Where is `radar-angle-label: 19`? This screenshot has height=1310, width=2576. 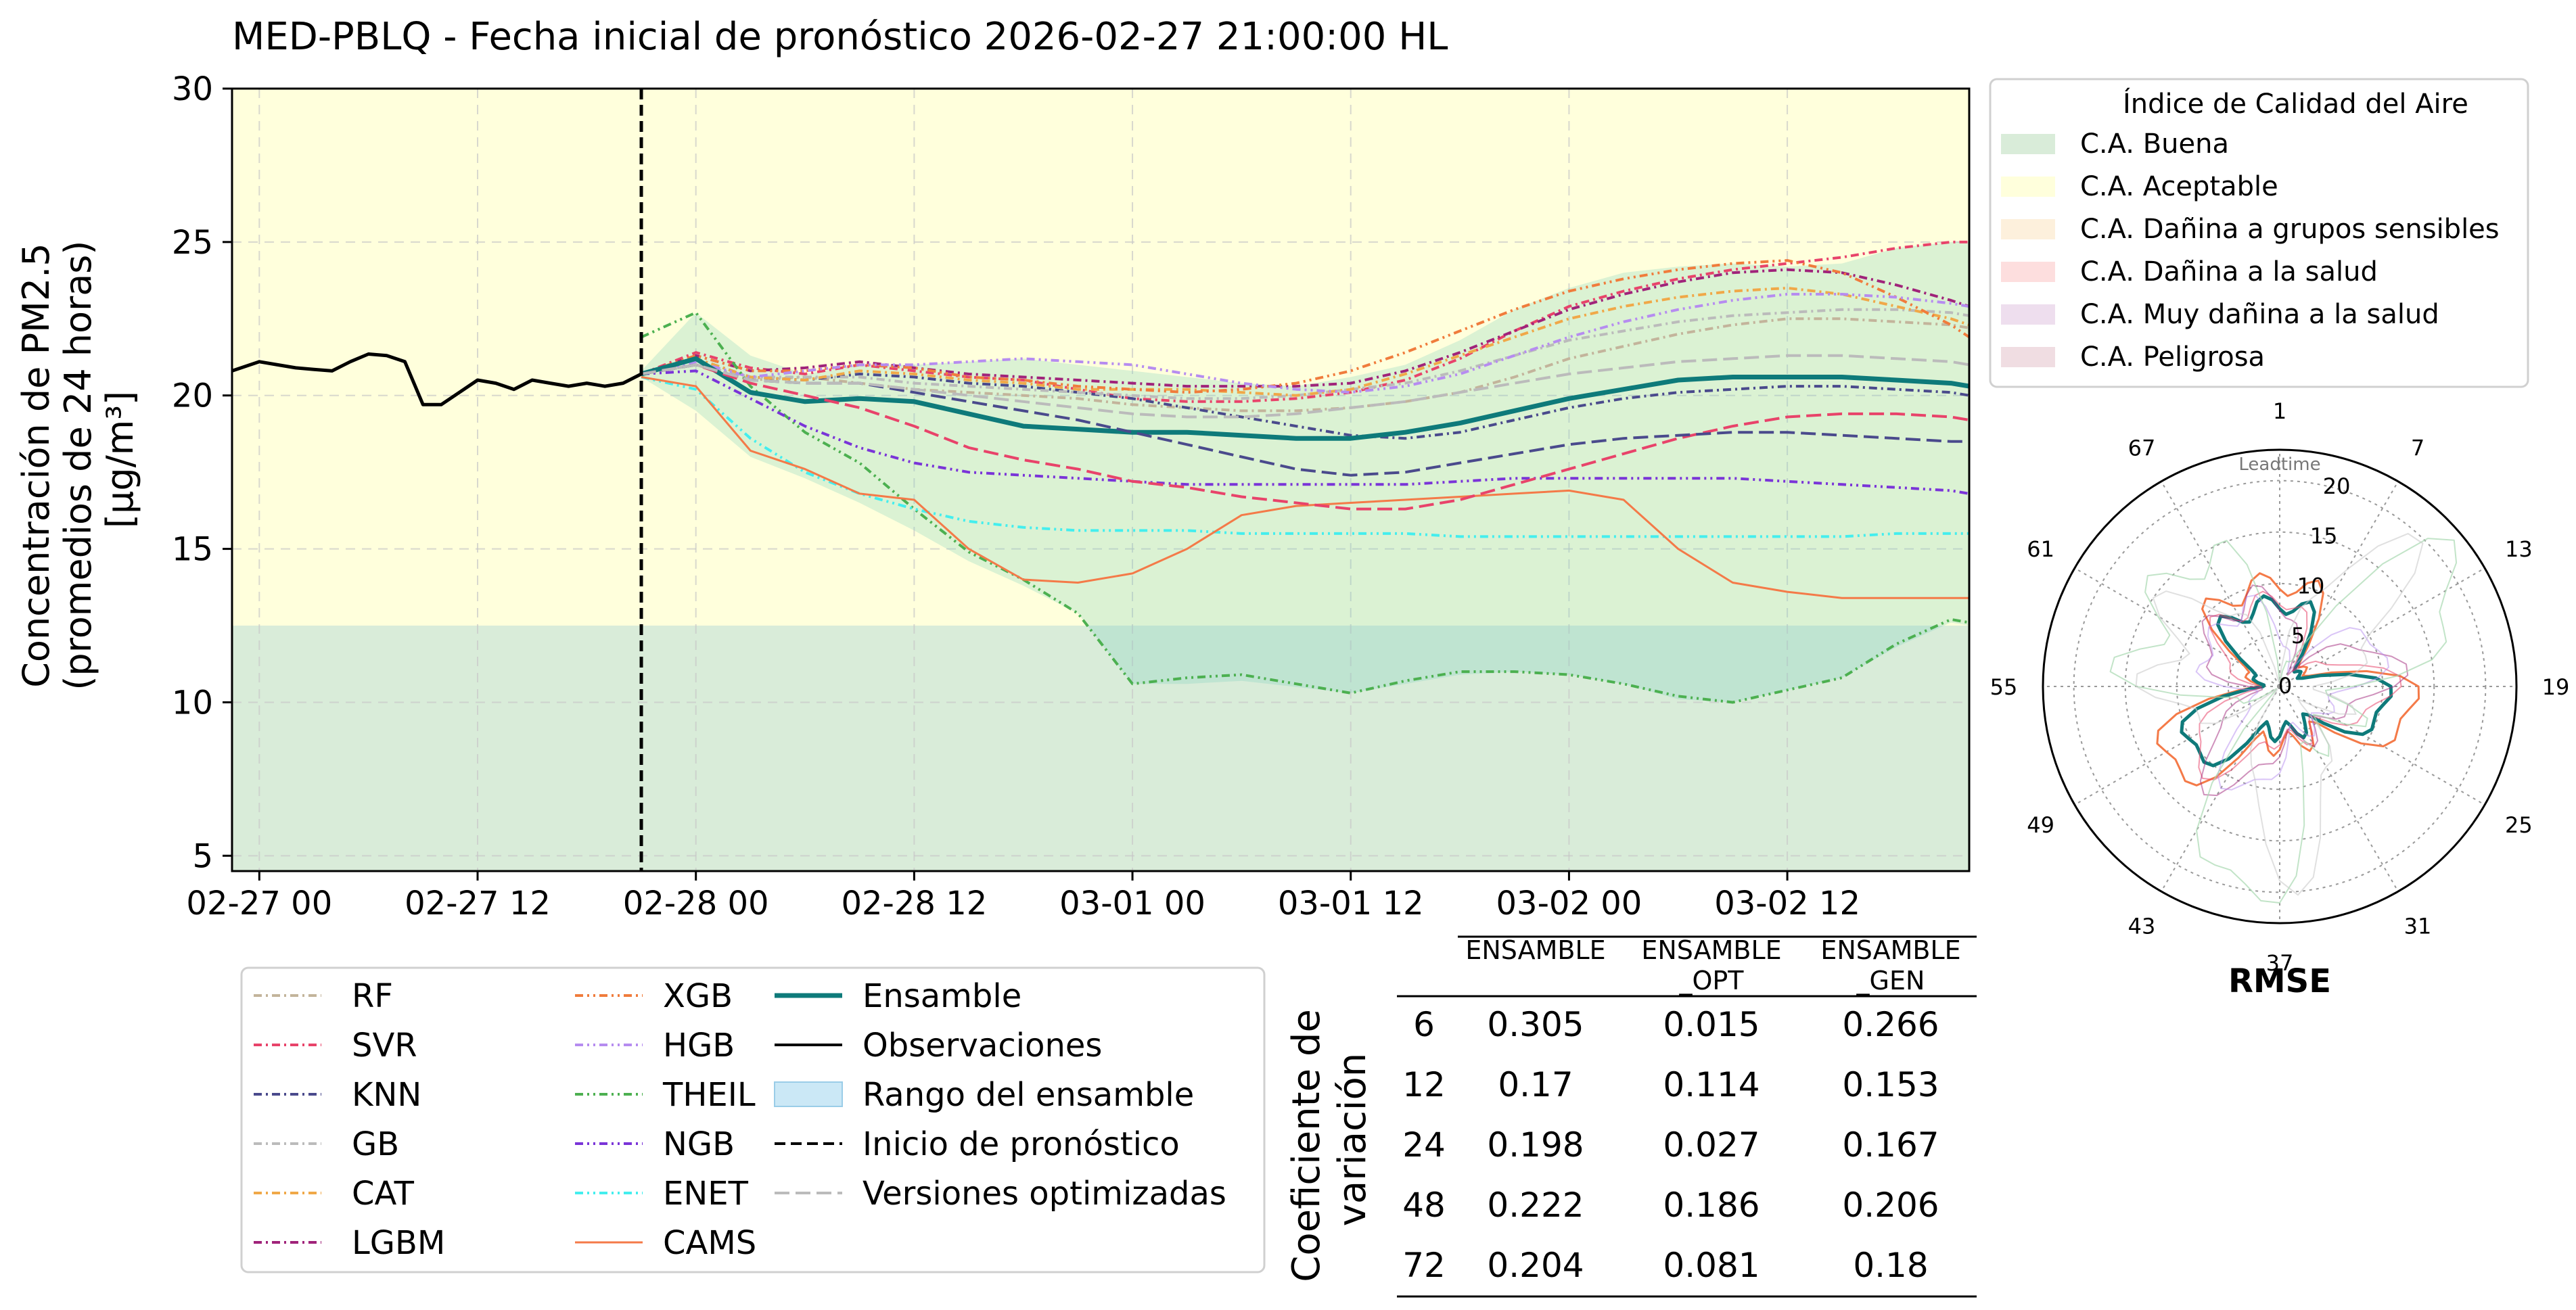
radar-angle-label: 19 is located at coordinates (2556, 687).